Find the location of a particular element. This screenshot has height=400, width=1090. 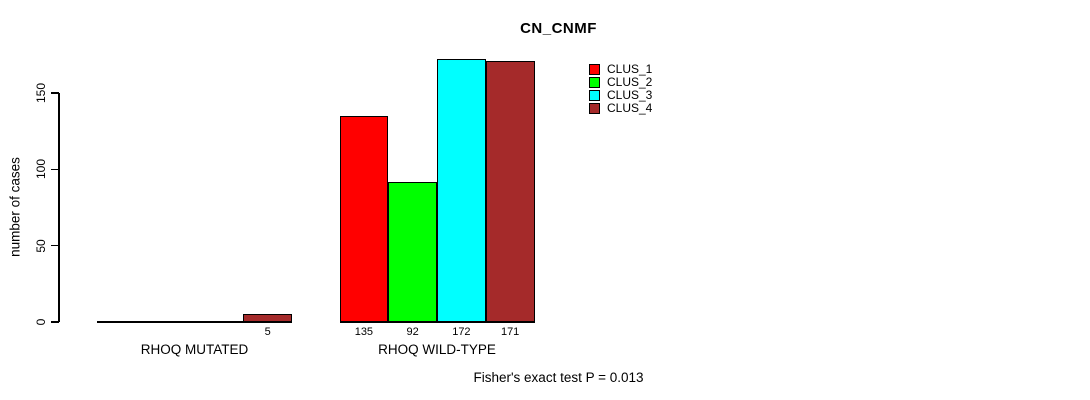

legend-item-clus_1: CLUS_1 is located at coordinates (620, 69).